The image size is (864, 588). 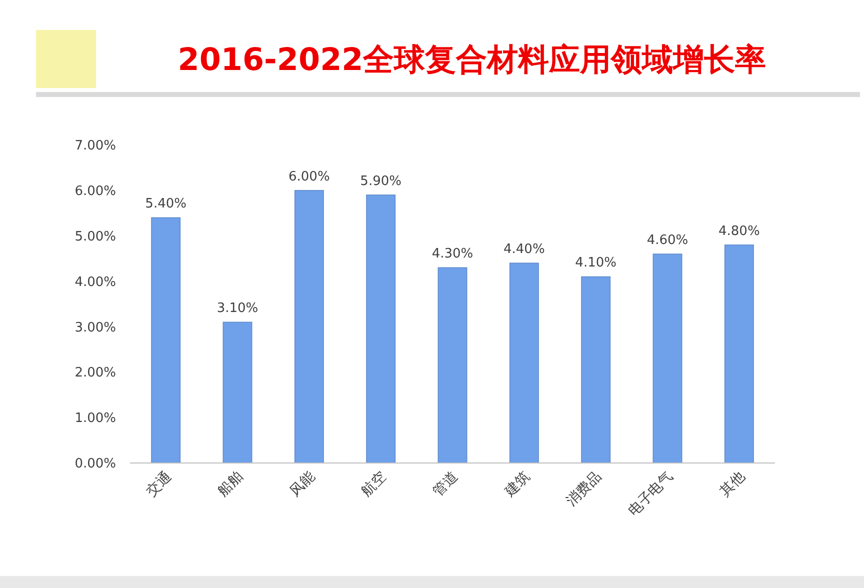 What do you see at coordinates (374, 484) in the screenshot?
I see `x-tick-label: 航空` at bounding box center [374, 484].